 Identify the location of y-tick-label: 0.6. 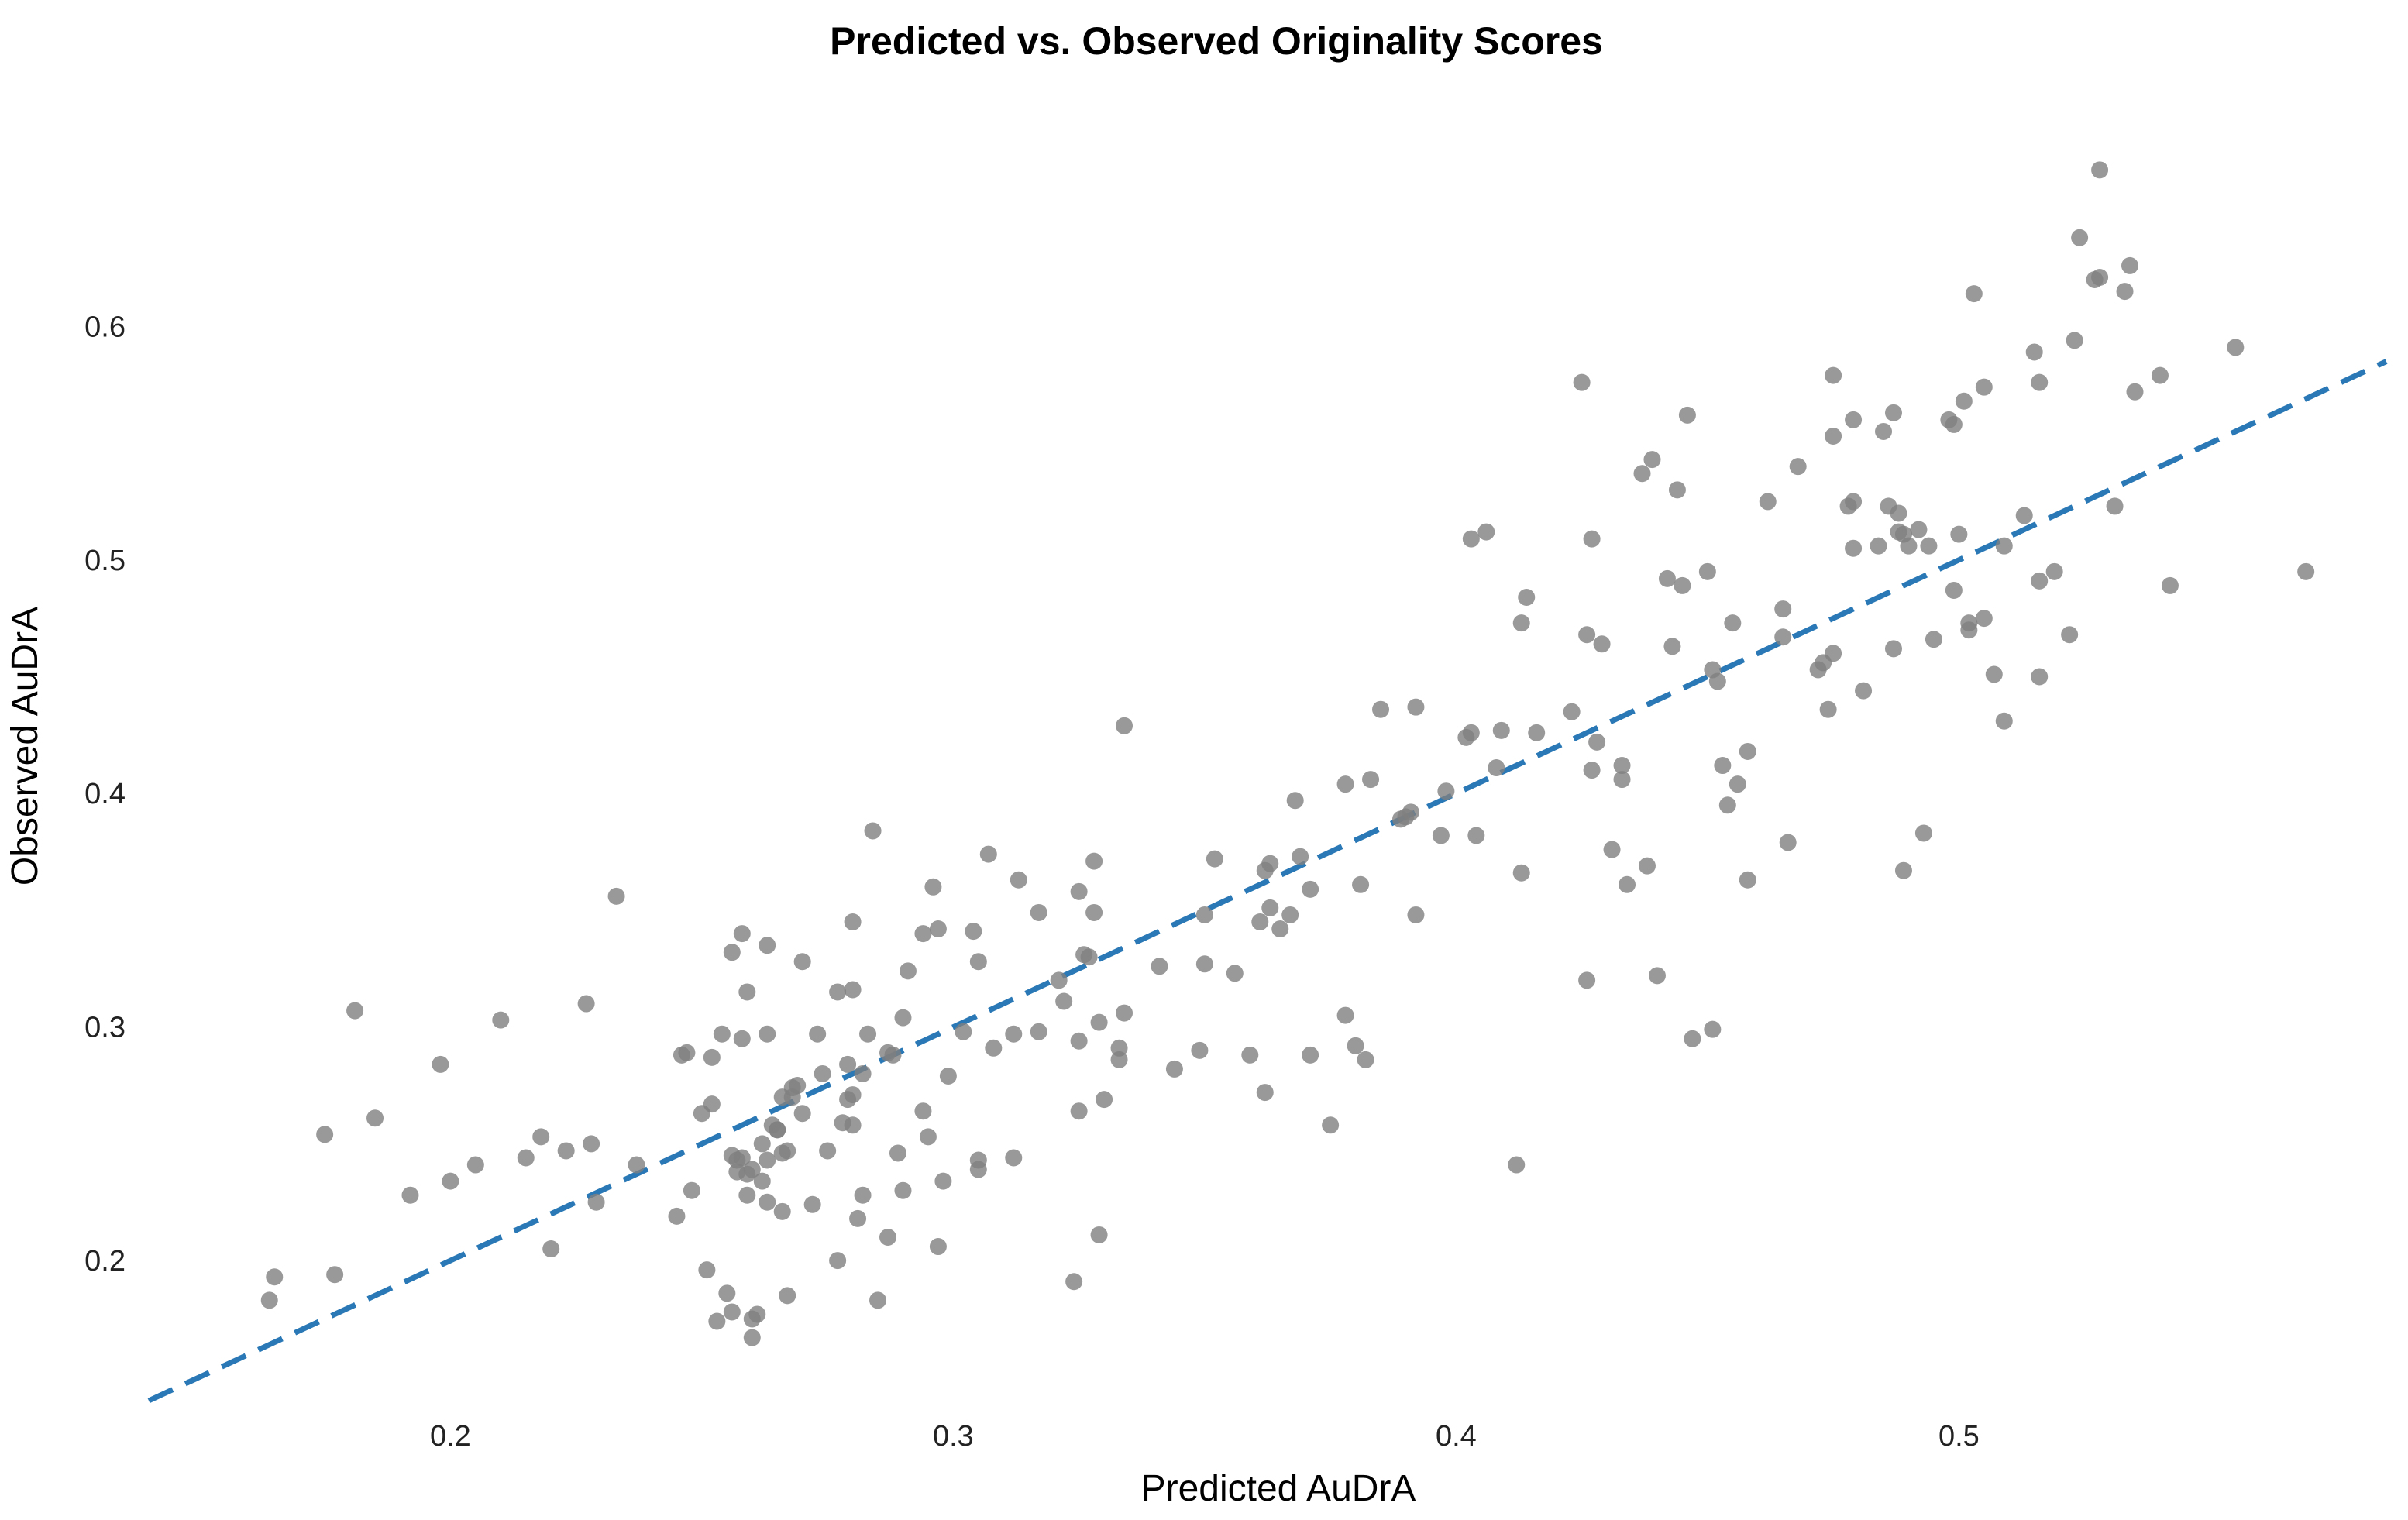
(105, 327).